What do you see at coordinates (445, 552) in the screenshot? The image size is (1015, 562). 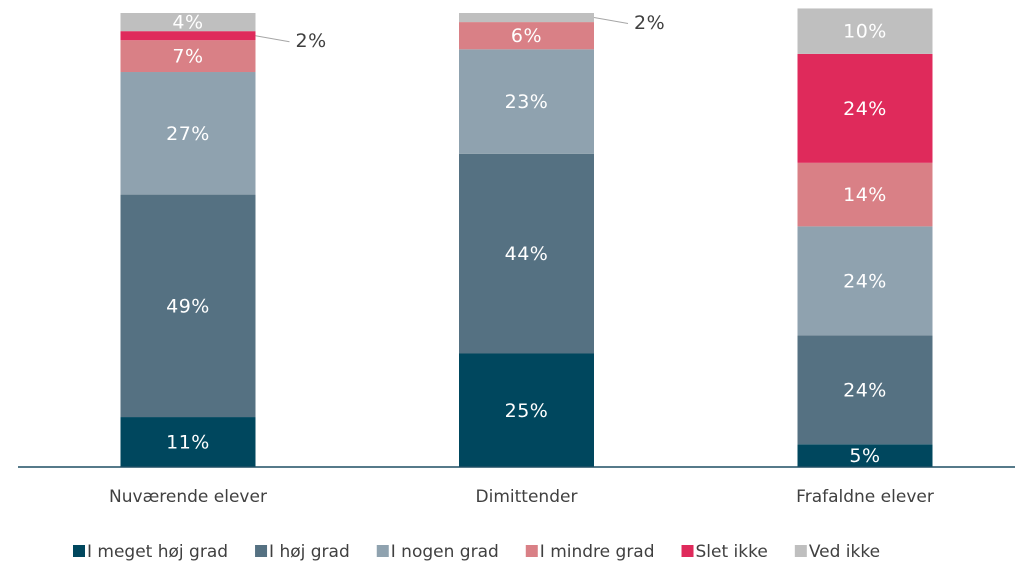 I see `legend-label: I nogen grad` at bounding box center [445, 552].